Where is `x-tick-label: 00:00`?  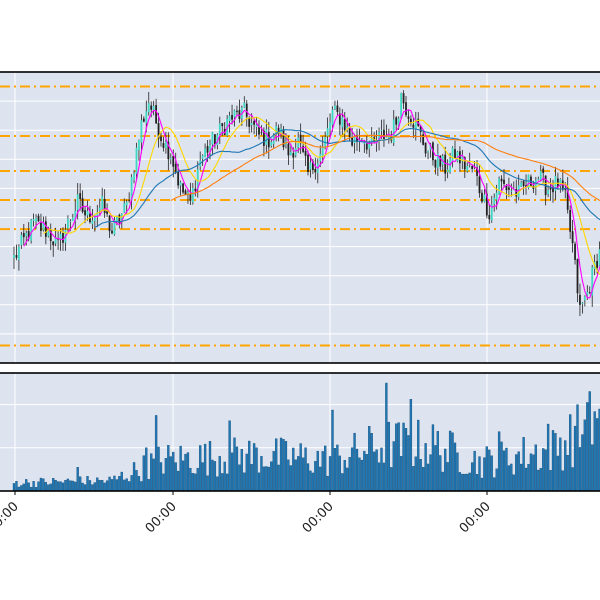 x-tick-label: 00:00 is located at coordinates (161, 517).